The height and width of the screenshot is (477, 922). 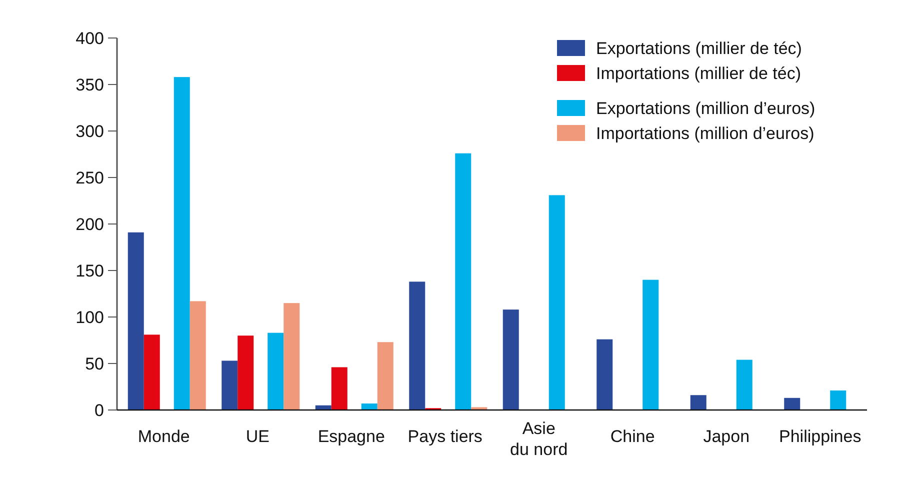 I want to click on x-tick-label: Japon, so click(x=726, y=436).